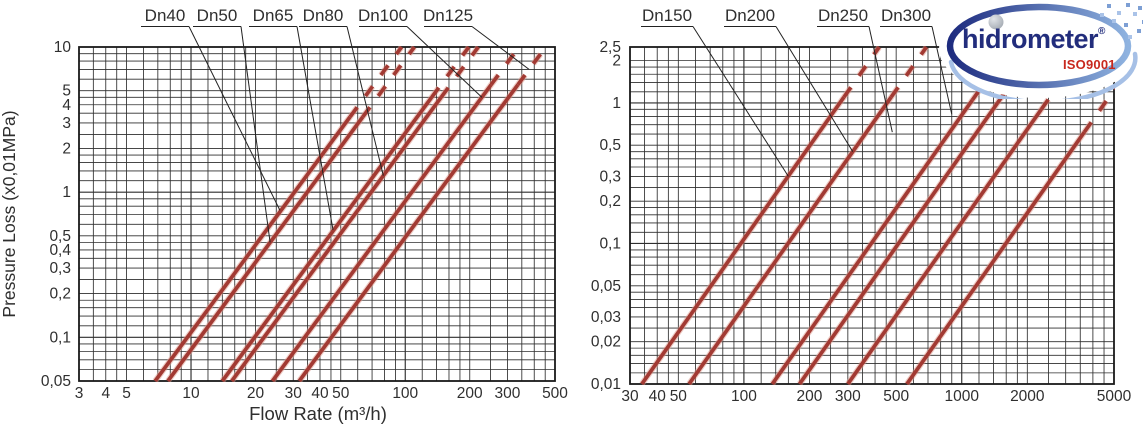 This screenshot has width=1143, height=430. Describe the element at coordinates (105, 393) in the screenshot. I see `x-tick: 4` at that location.